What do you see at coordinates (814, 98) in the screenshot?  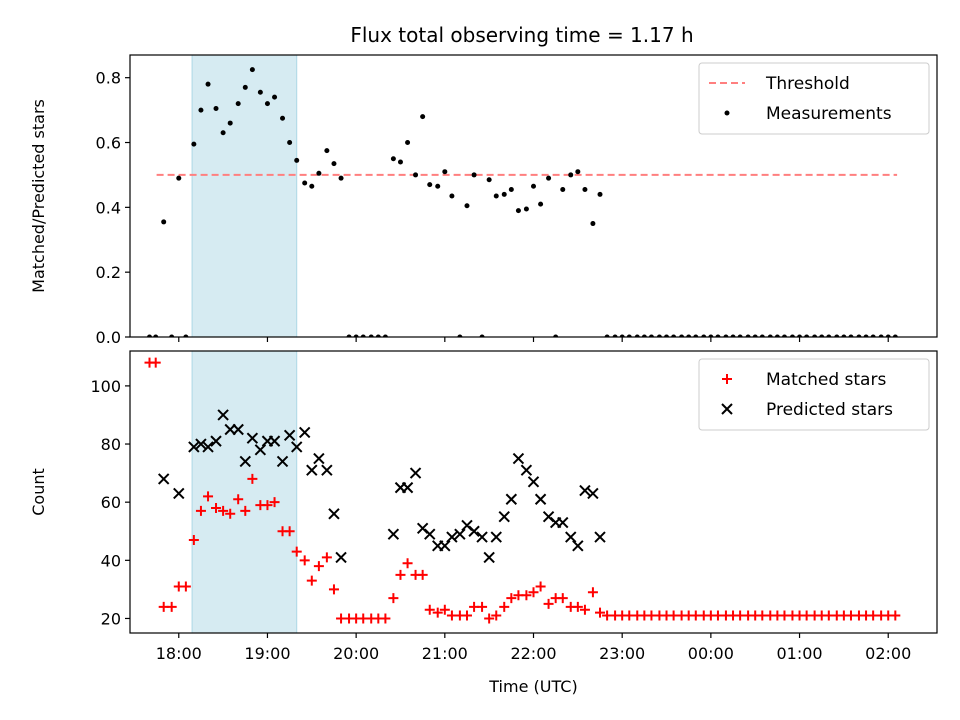 I see `legend-box` at bounding box center [814, 98].